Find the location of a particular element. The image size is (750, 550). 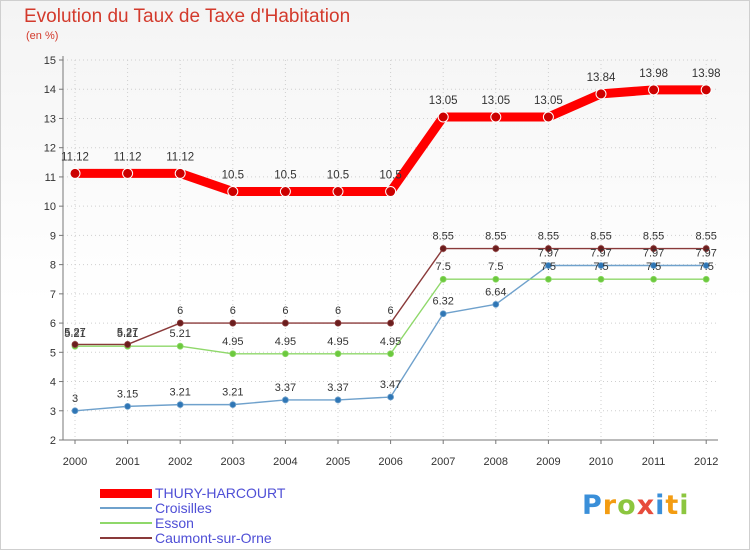

x-tick-label: 2004 is located at coordinates (285, 462).